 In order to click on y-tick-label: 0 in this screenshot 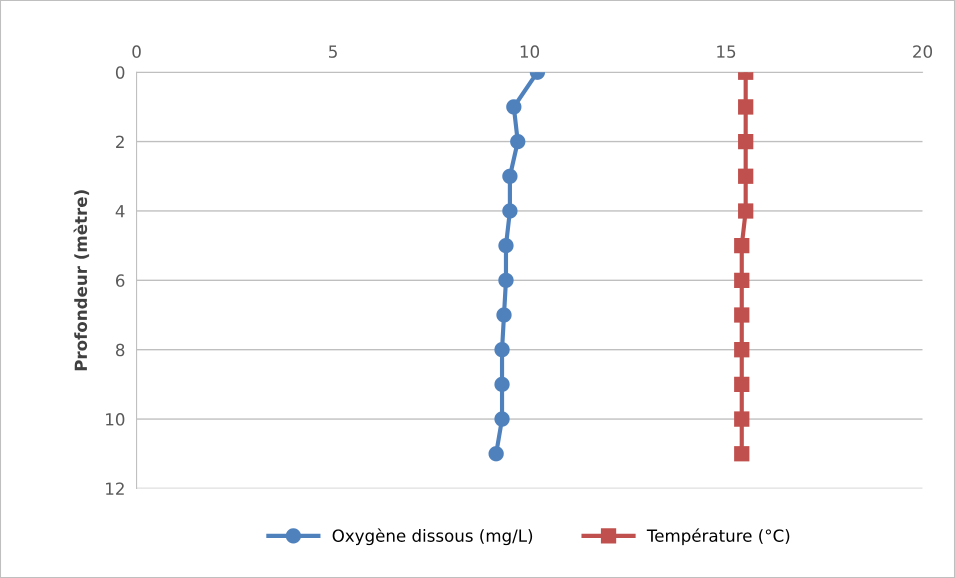, I will do `click(120, 72)`.